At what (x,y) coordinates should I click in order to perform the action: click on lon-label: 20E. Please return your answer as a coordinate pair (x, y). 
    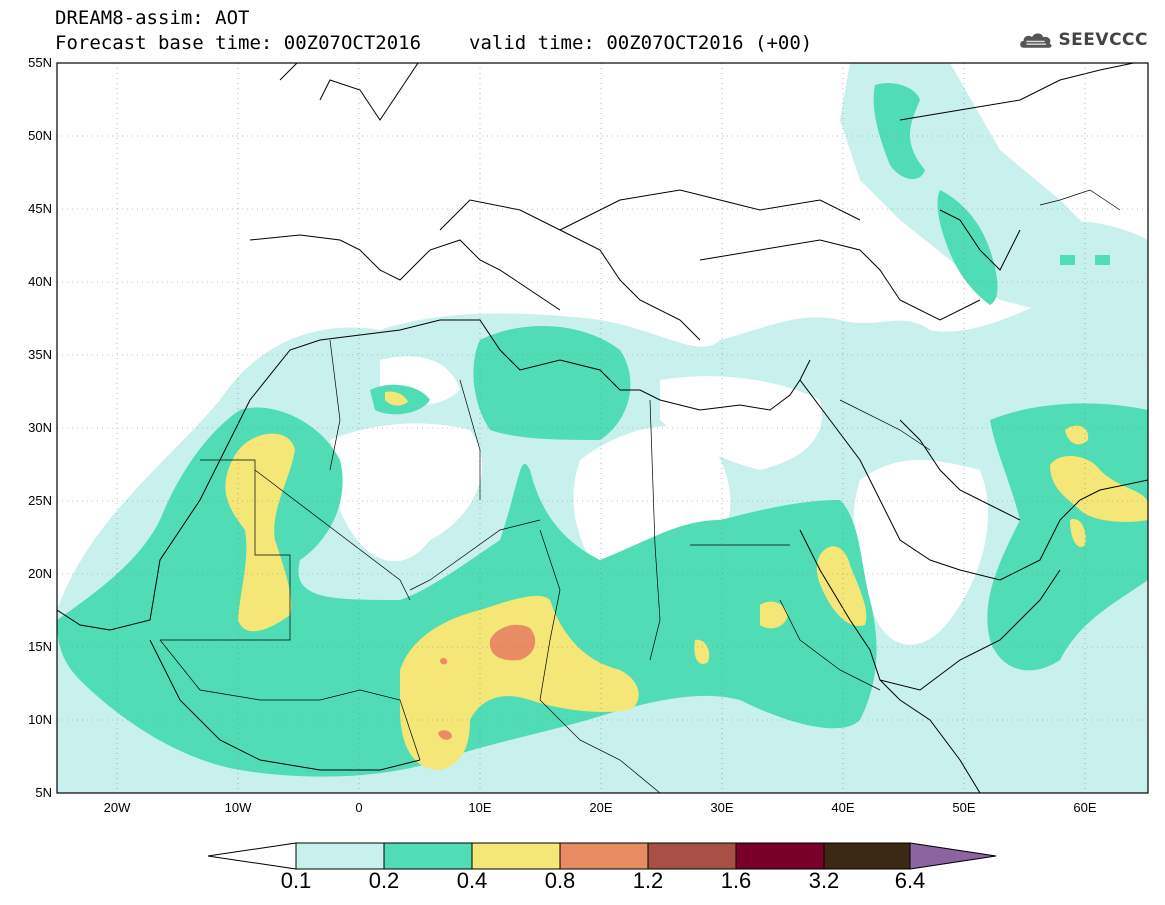
    Looking at the image, I should click on (600, 807).